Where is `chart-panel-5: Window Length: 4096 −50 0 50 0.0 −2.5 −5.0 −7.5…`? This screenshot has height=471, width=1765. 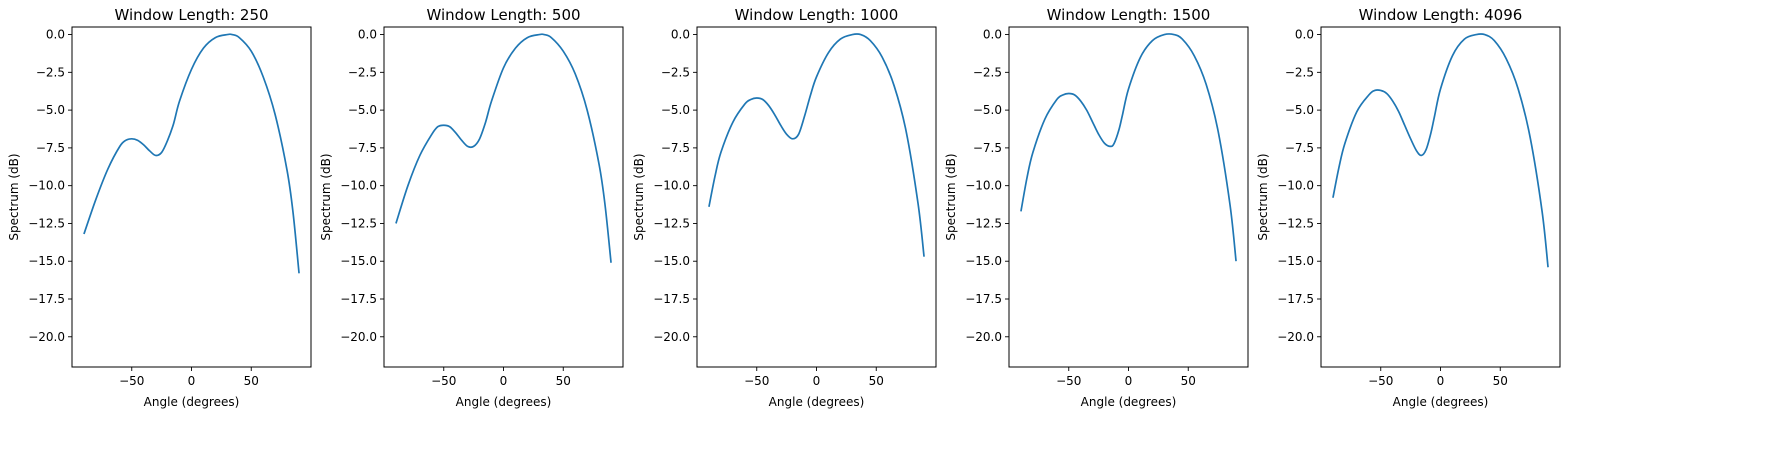 chart-panel-5: Window Length: 4096 −50 0 50 0.0 −2.5 −5.0 −7.5… is located at coordinates (1408, 207).